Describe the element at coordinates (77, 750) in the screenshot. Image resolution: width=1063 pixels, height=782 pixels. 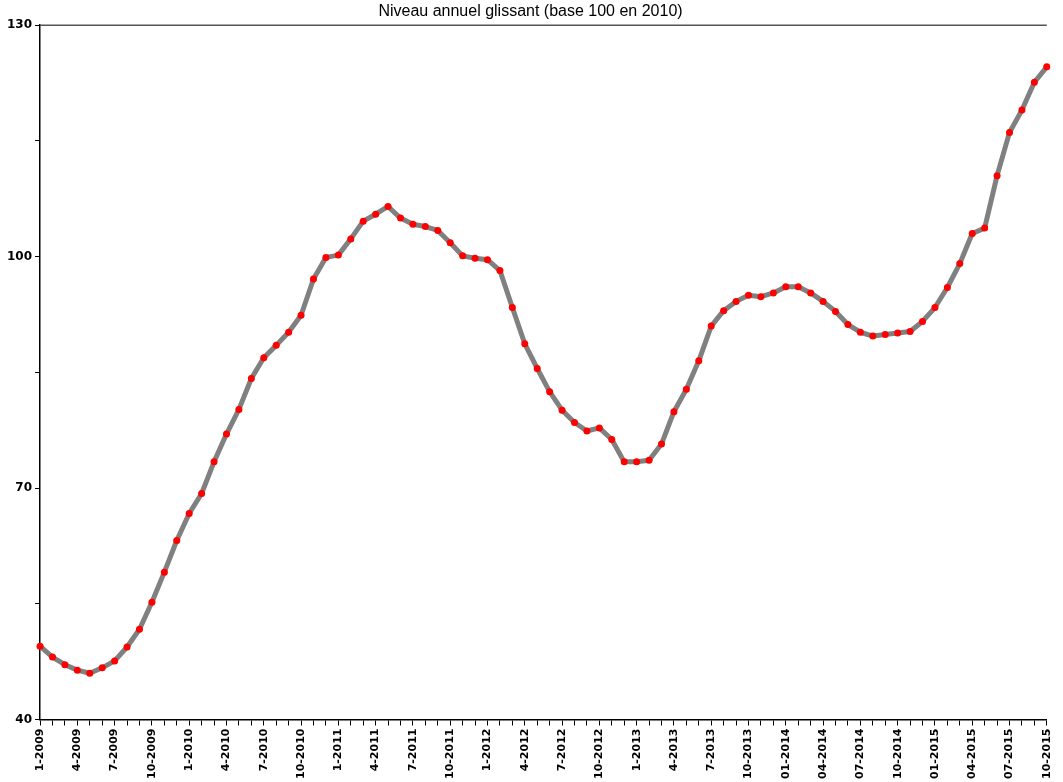
I see `x-tick-label: 4-2009` at that location.